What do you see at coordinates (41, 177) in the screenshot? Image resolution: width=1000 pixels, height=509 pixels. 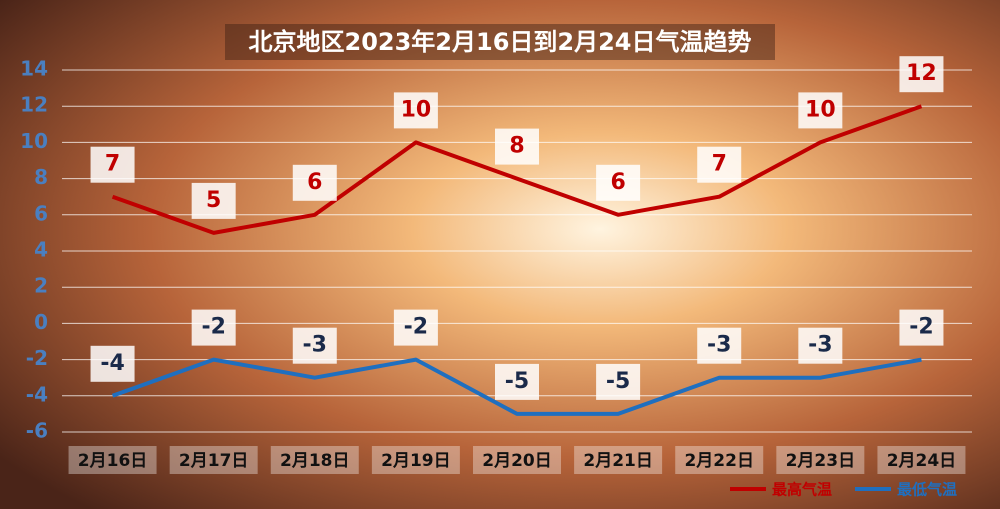 I see `y-tick-label: 8` at bounding box center [41, 177].